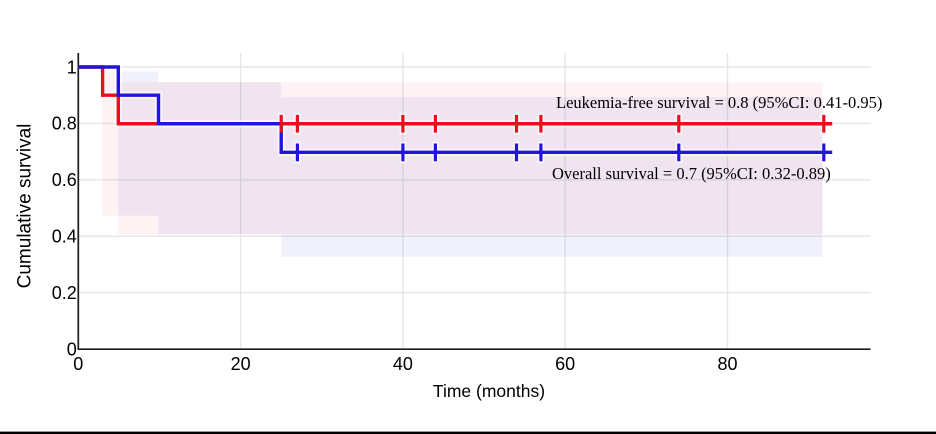 This screenshot has width=936, height=434. Describe the element at coordinates (72, 67) in the screenshot. I see `svg-text: 1` at that location.